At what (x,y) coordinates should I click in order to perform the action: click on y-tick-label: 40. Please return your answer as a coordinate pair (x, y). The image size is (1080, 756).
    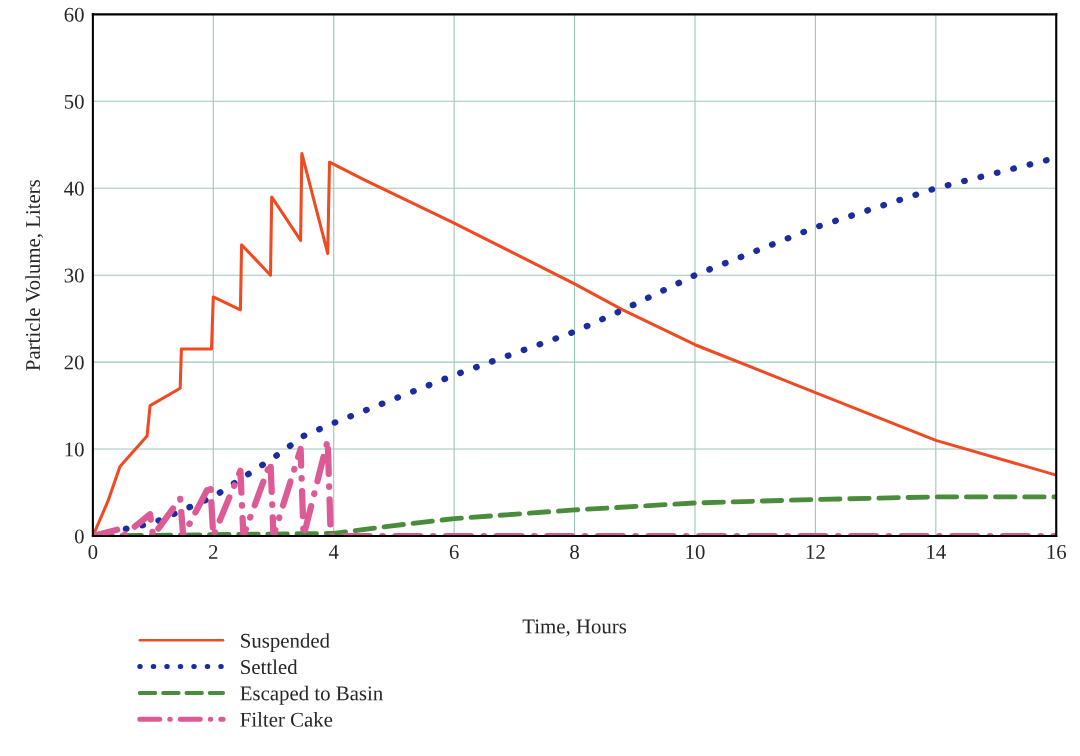
    Looking at the image, I should click on (74, 188).